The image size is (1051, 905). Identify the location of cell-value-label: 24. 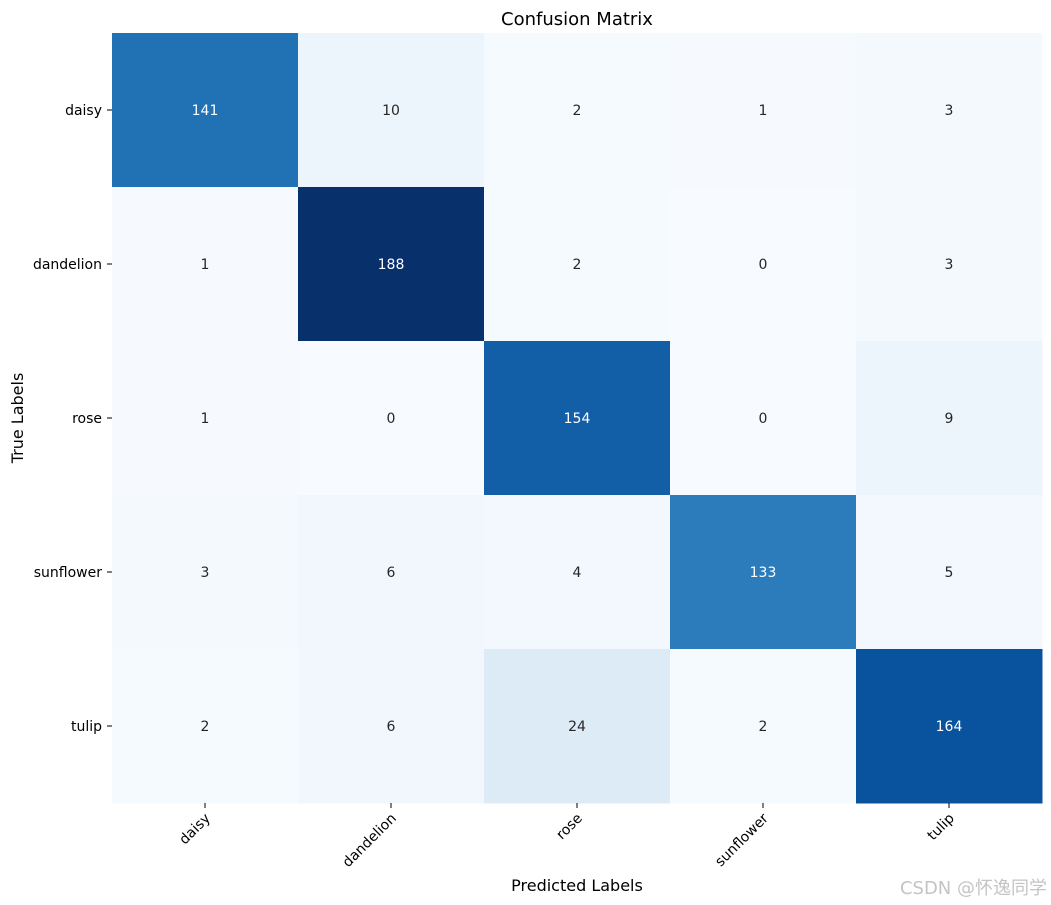
(577, 727).